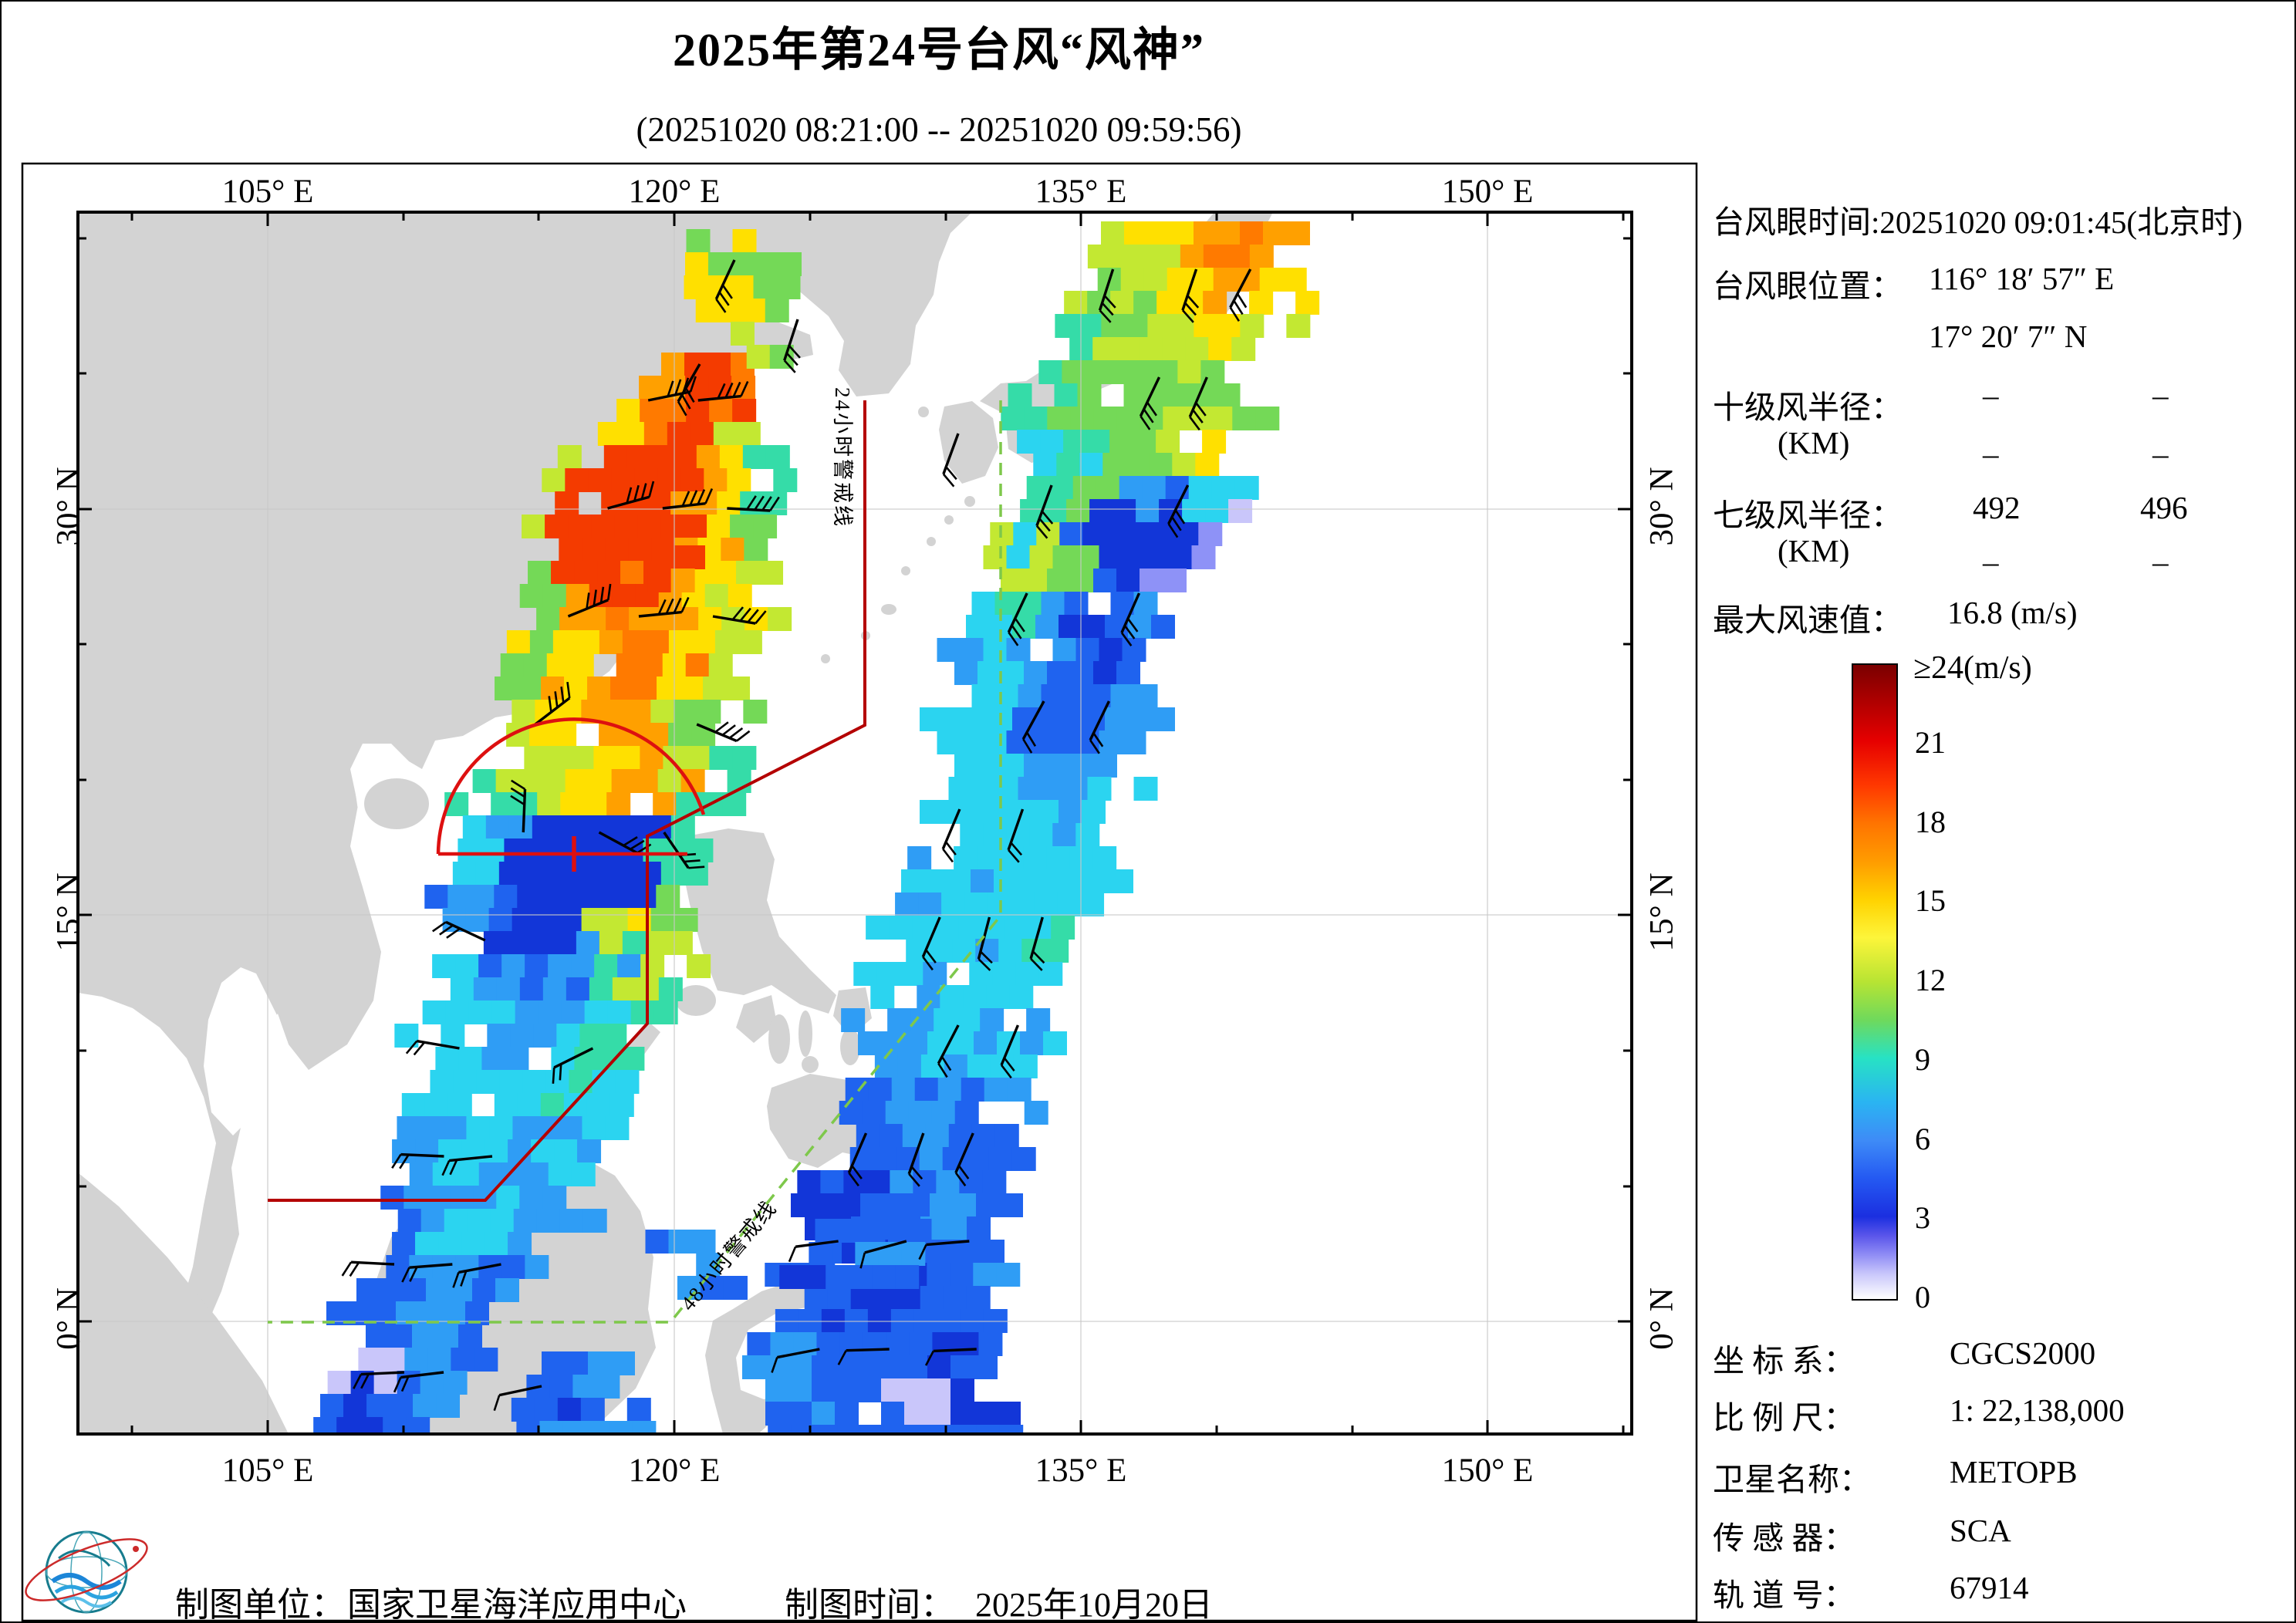 The image size is (2296, 1623). Describe the element at coordinates (939, 50) in the screenshot. I see `page-title: 2025年第24号台风“风神”` at that location.